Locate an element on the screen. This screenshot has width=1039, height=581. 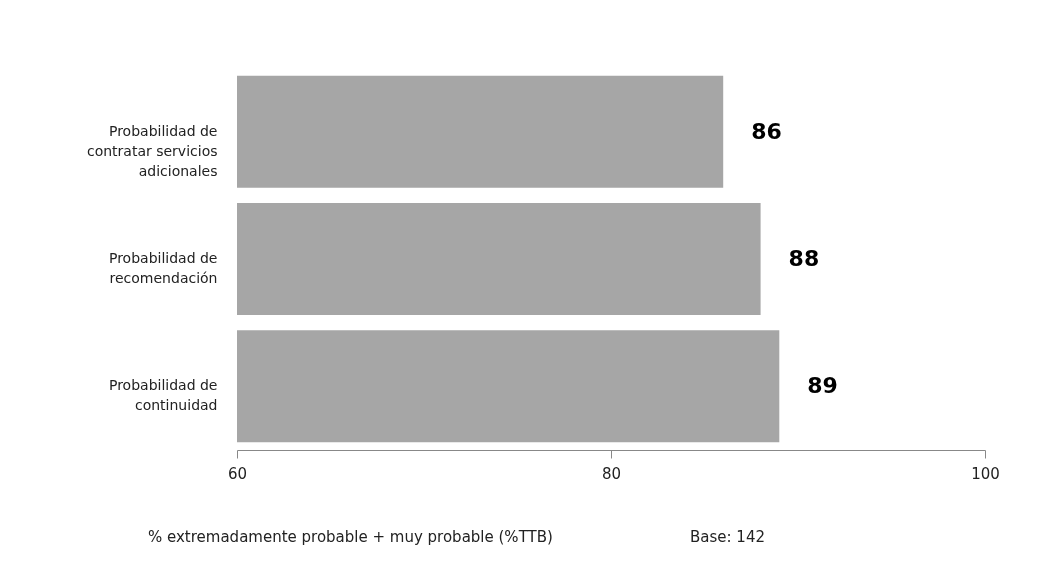
x-tick-label: 60 is located at coordinates (237, 473).